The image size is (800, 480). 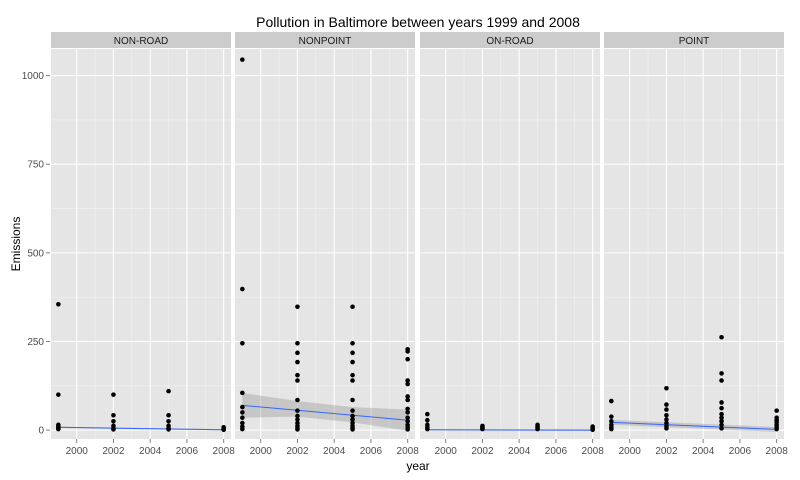 I want to click on facet-strip-label: NON-ROAD, so click(x=141, y=41).